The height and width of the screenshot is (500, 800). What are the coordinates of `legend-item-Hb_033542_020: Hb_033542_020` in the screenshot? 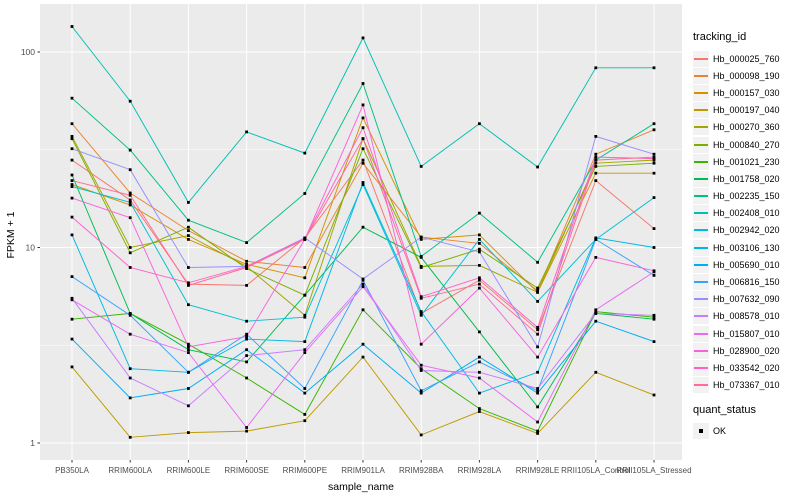 It's located at (746, 367).